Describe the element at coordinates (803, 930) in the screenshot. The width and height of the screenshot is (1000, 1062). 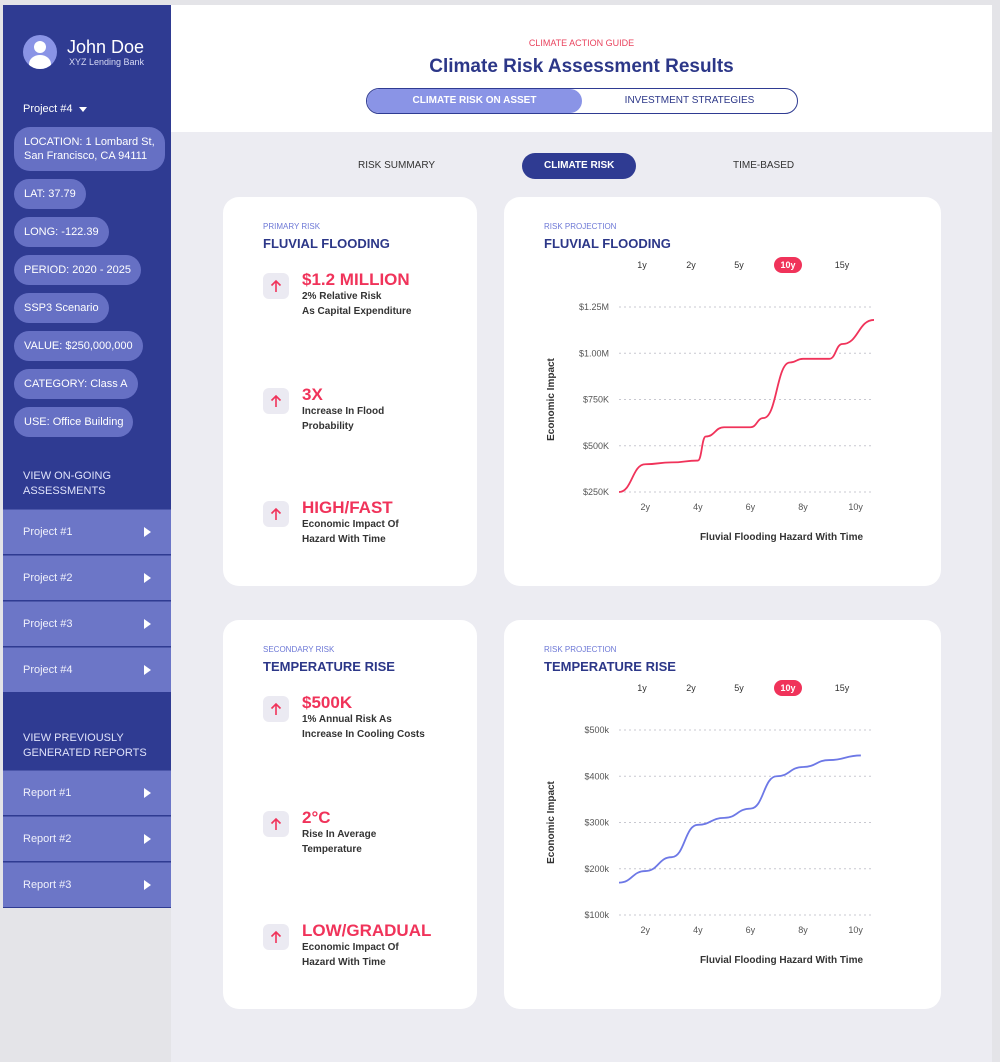
I see `x-tick-label: 8y` at that location.